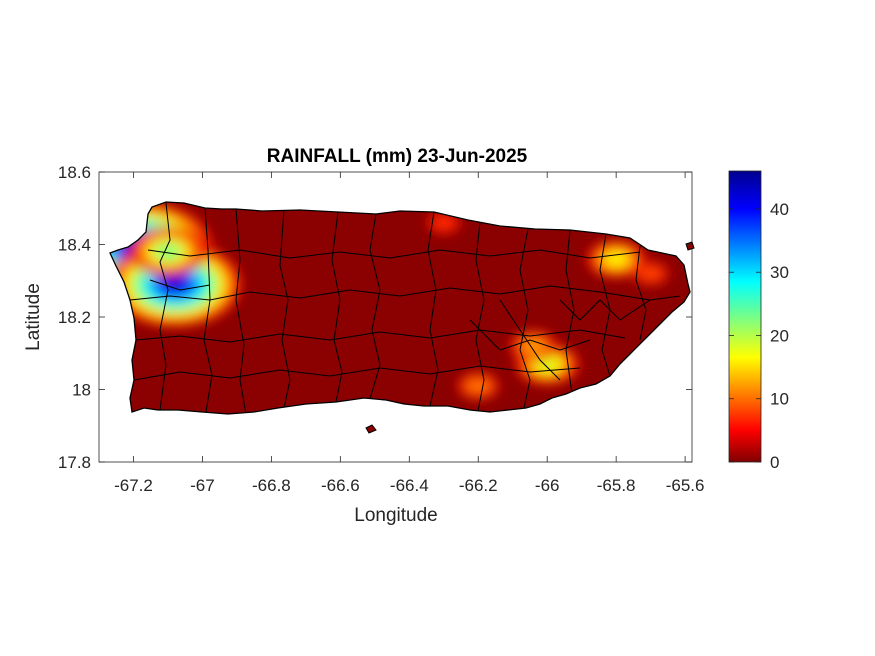 This screenshot has height=656, width=875. I want to click on x-tick-label: -66.2, so click(478, 485).